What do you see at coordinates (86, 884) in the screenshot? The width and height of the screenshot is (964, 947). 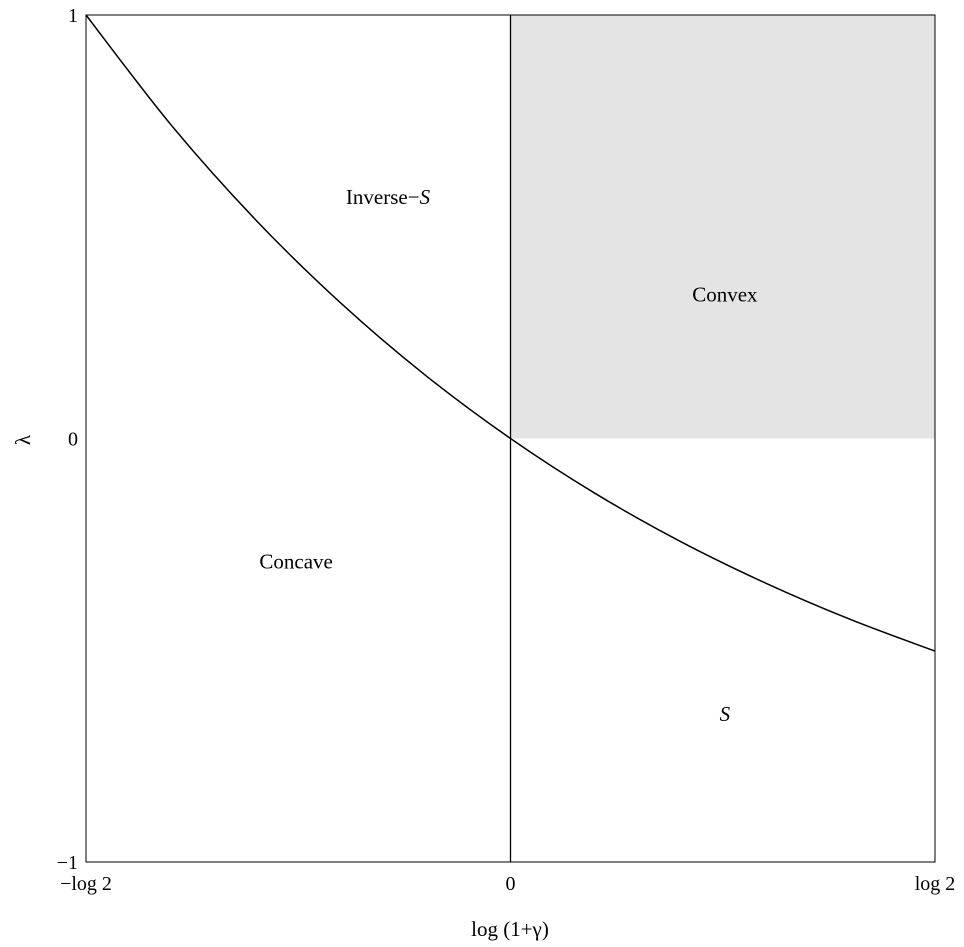 I see `x-tick-label: −log 2` at bounding box center [86, 884].